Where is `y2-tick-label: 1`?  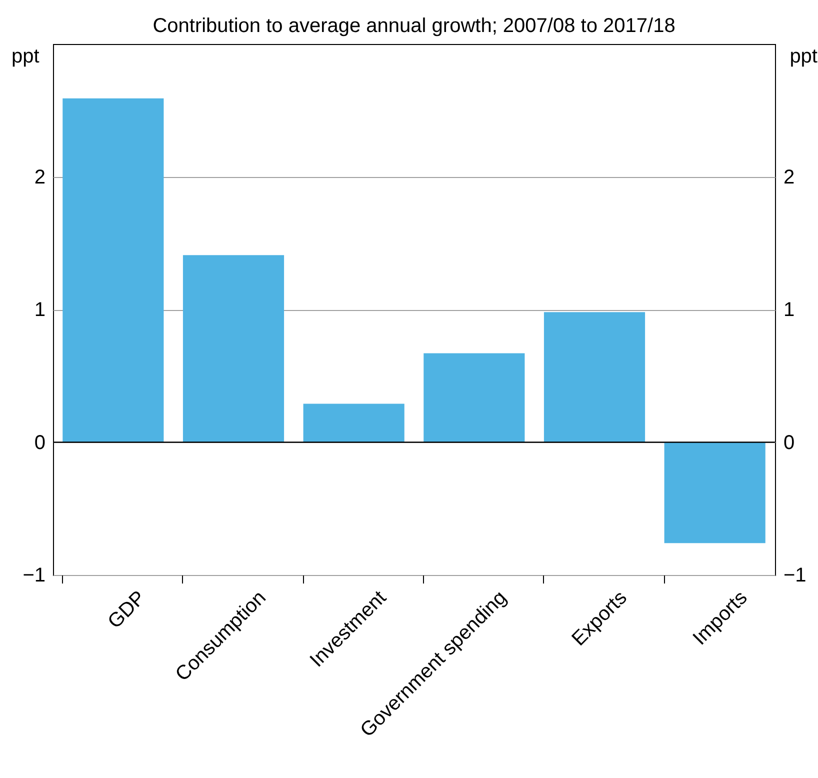 y2-tick-label: 1 is located at coordinates (789, 310).